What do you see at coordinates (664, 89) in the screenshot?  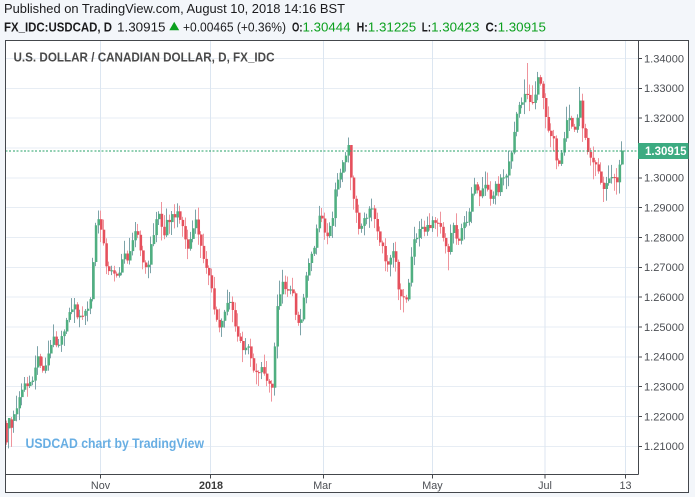 I see `svg-text: 1.33000` at bounding box center [664, 89].